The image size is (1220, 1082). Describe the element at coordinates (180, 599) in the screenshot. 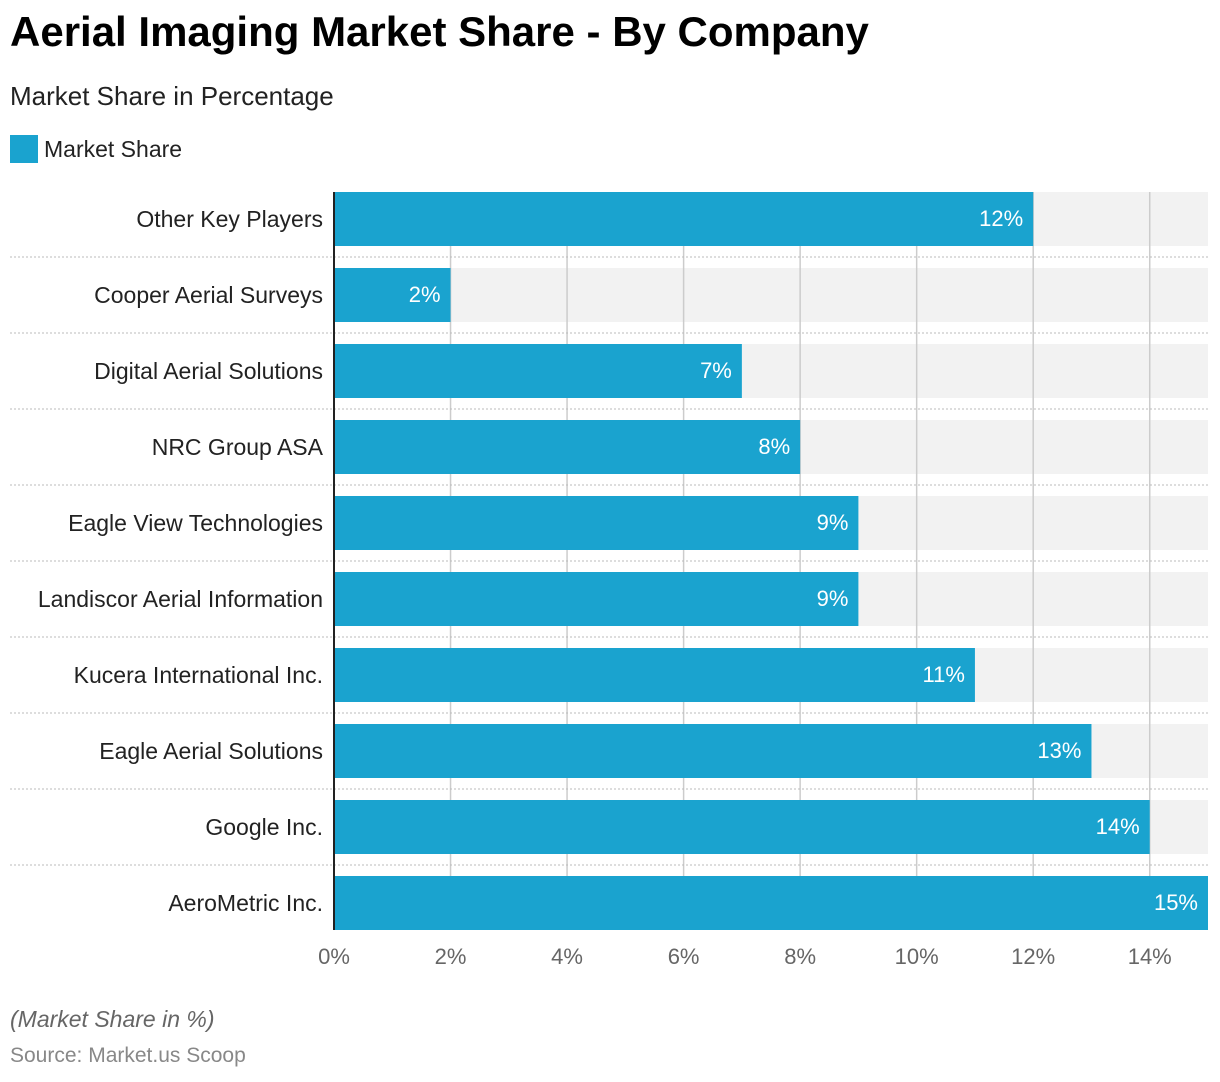

I see `category-label: Landiscor Aerial Information` at that location.